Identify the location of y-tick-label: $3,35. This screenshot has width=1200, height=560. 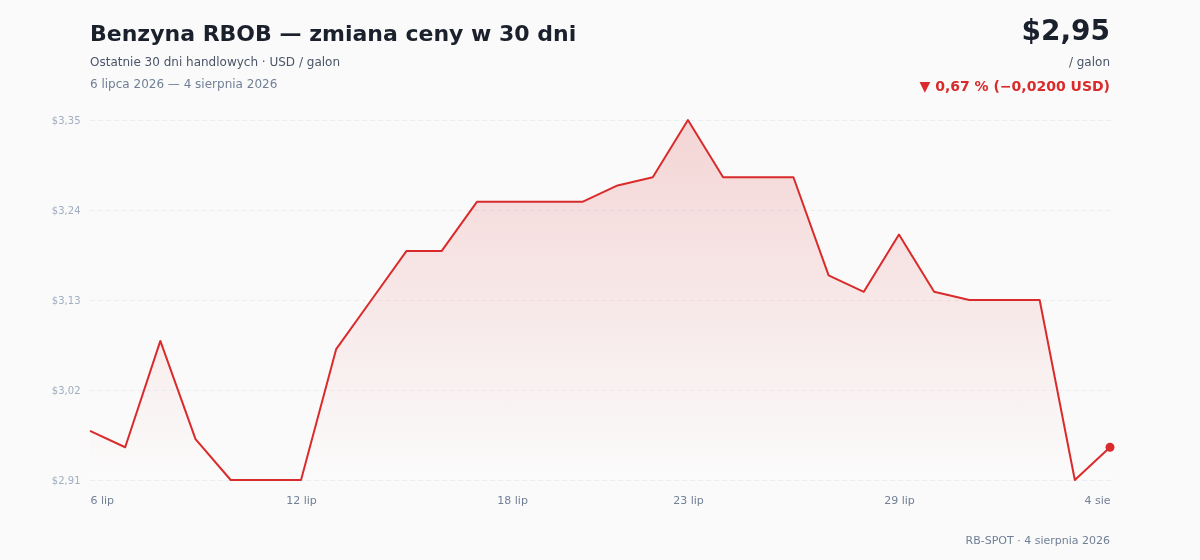
(66, 120).